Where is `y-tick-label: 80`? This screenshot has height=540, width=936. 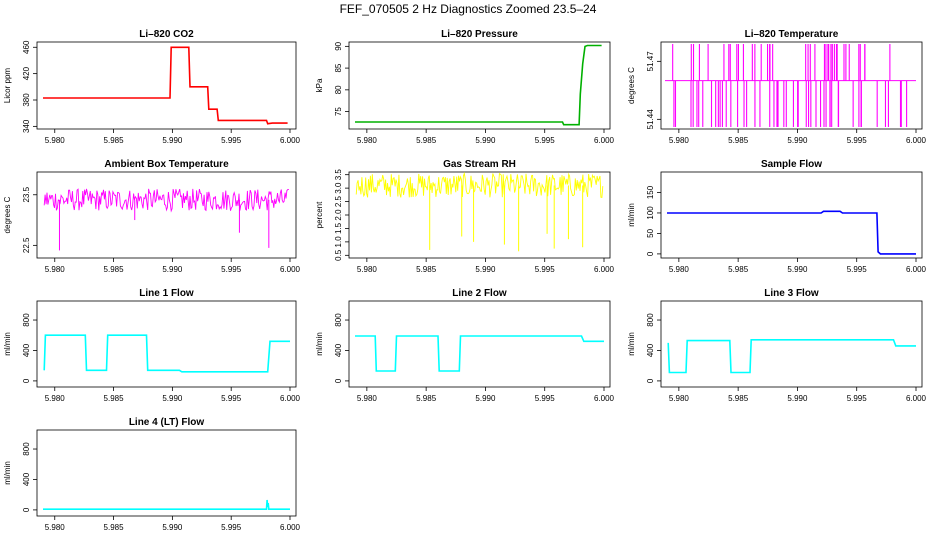 y-tick-label: 80 is located at coordinates (338, 89).